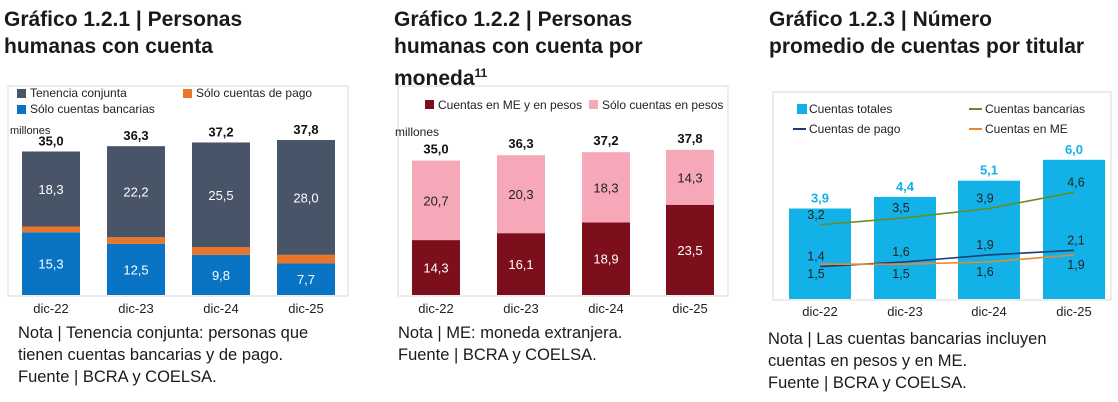  I want to click on source-line: Fuente | BCRA y COELSA., so click(117, 377).